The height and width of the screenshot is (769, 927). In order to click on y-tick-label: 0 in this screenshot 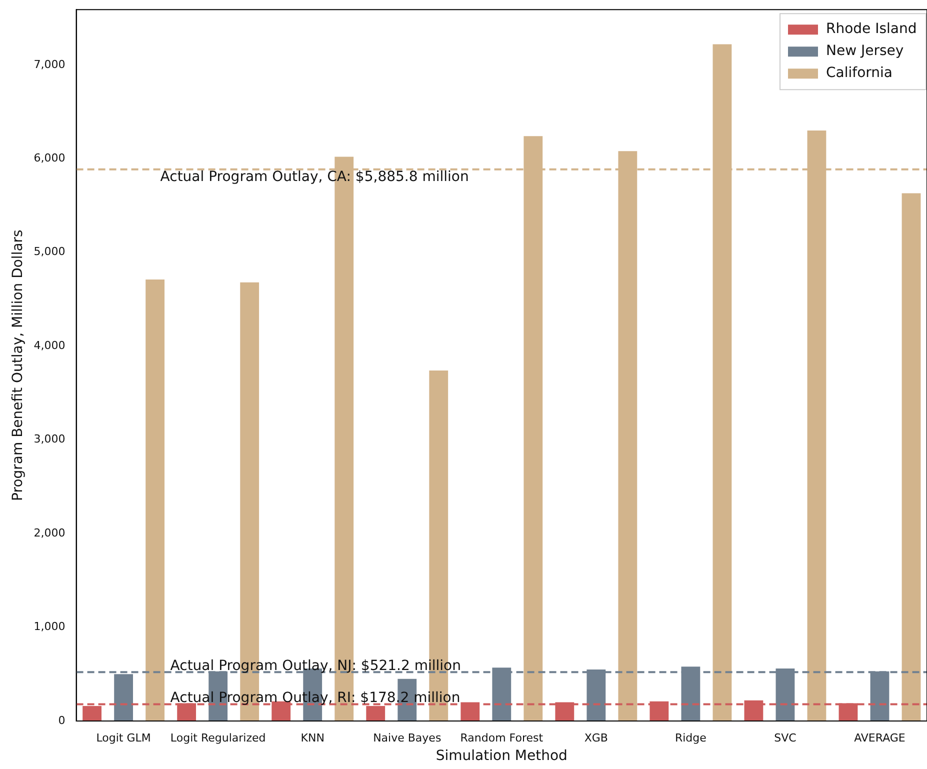, I will do `click(62, 720)`.